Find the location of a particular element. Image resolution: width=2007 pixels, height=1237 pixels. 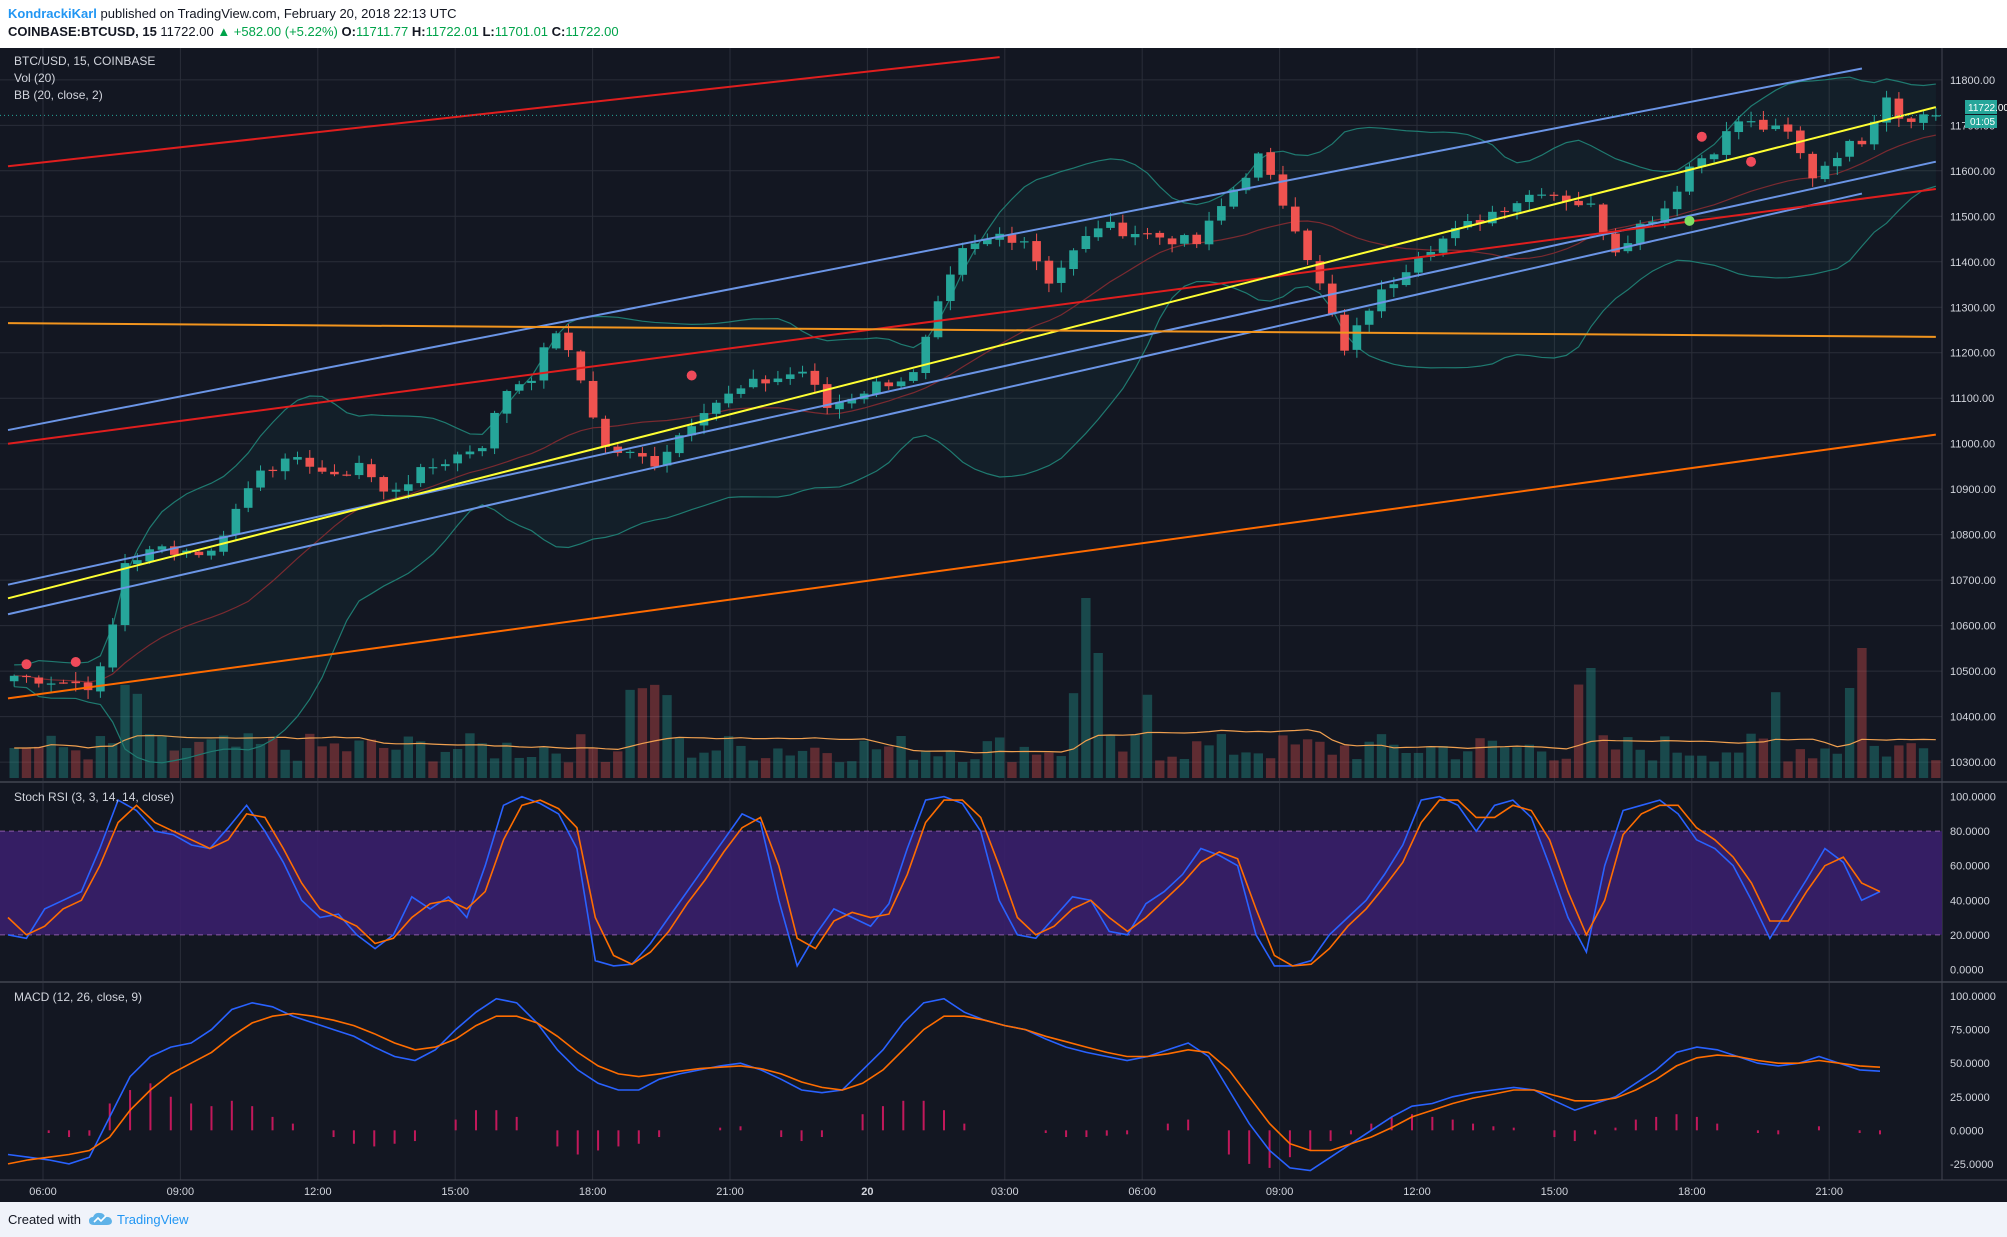

high-label: H: is located at coordinates (418, 31).